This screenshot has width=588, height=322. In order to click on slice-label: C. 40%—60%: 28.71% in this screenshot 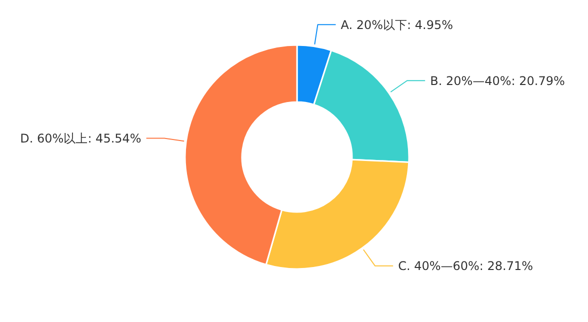, I will do `click(466, 266)`.